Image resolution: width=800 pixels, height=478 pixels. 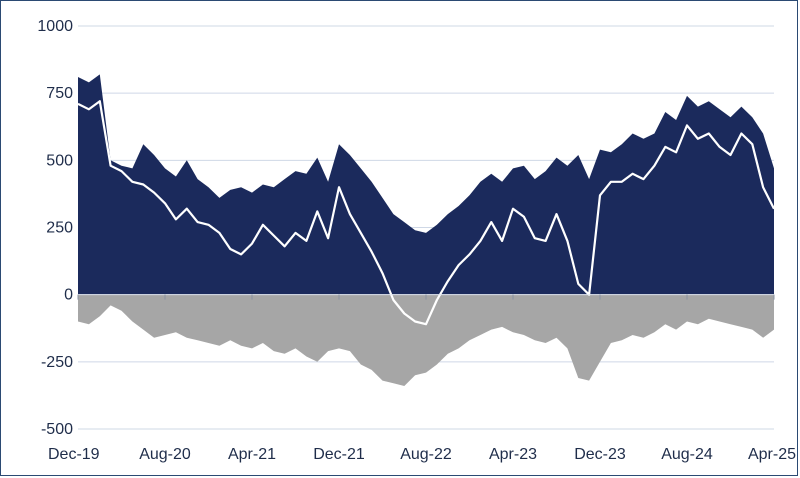 I want to click on x-tick-label: Aug-20, so click(x=165, y=454).